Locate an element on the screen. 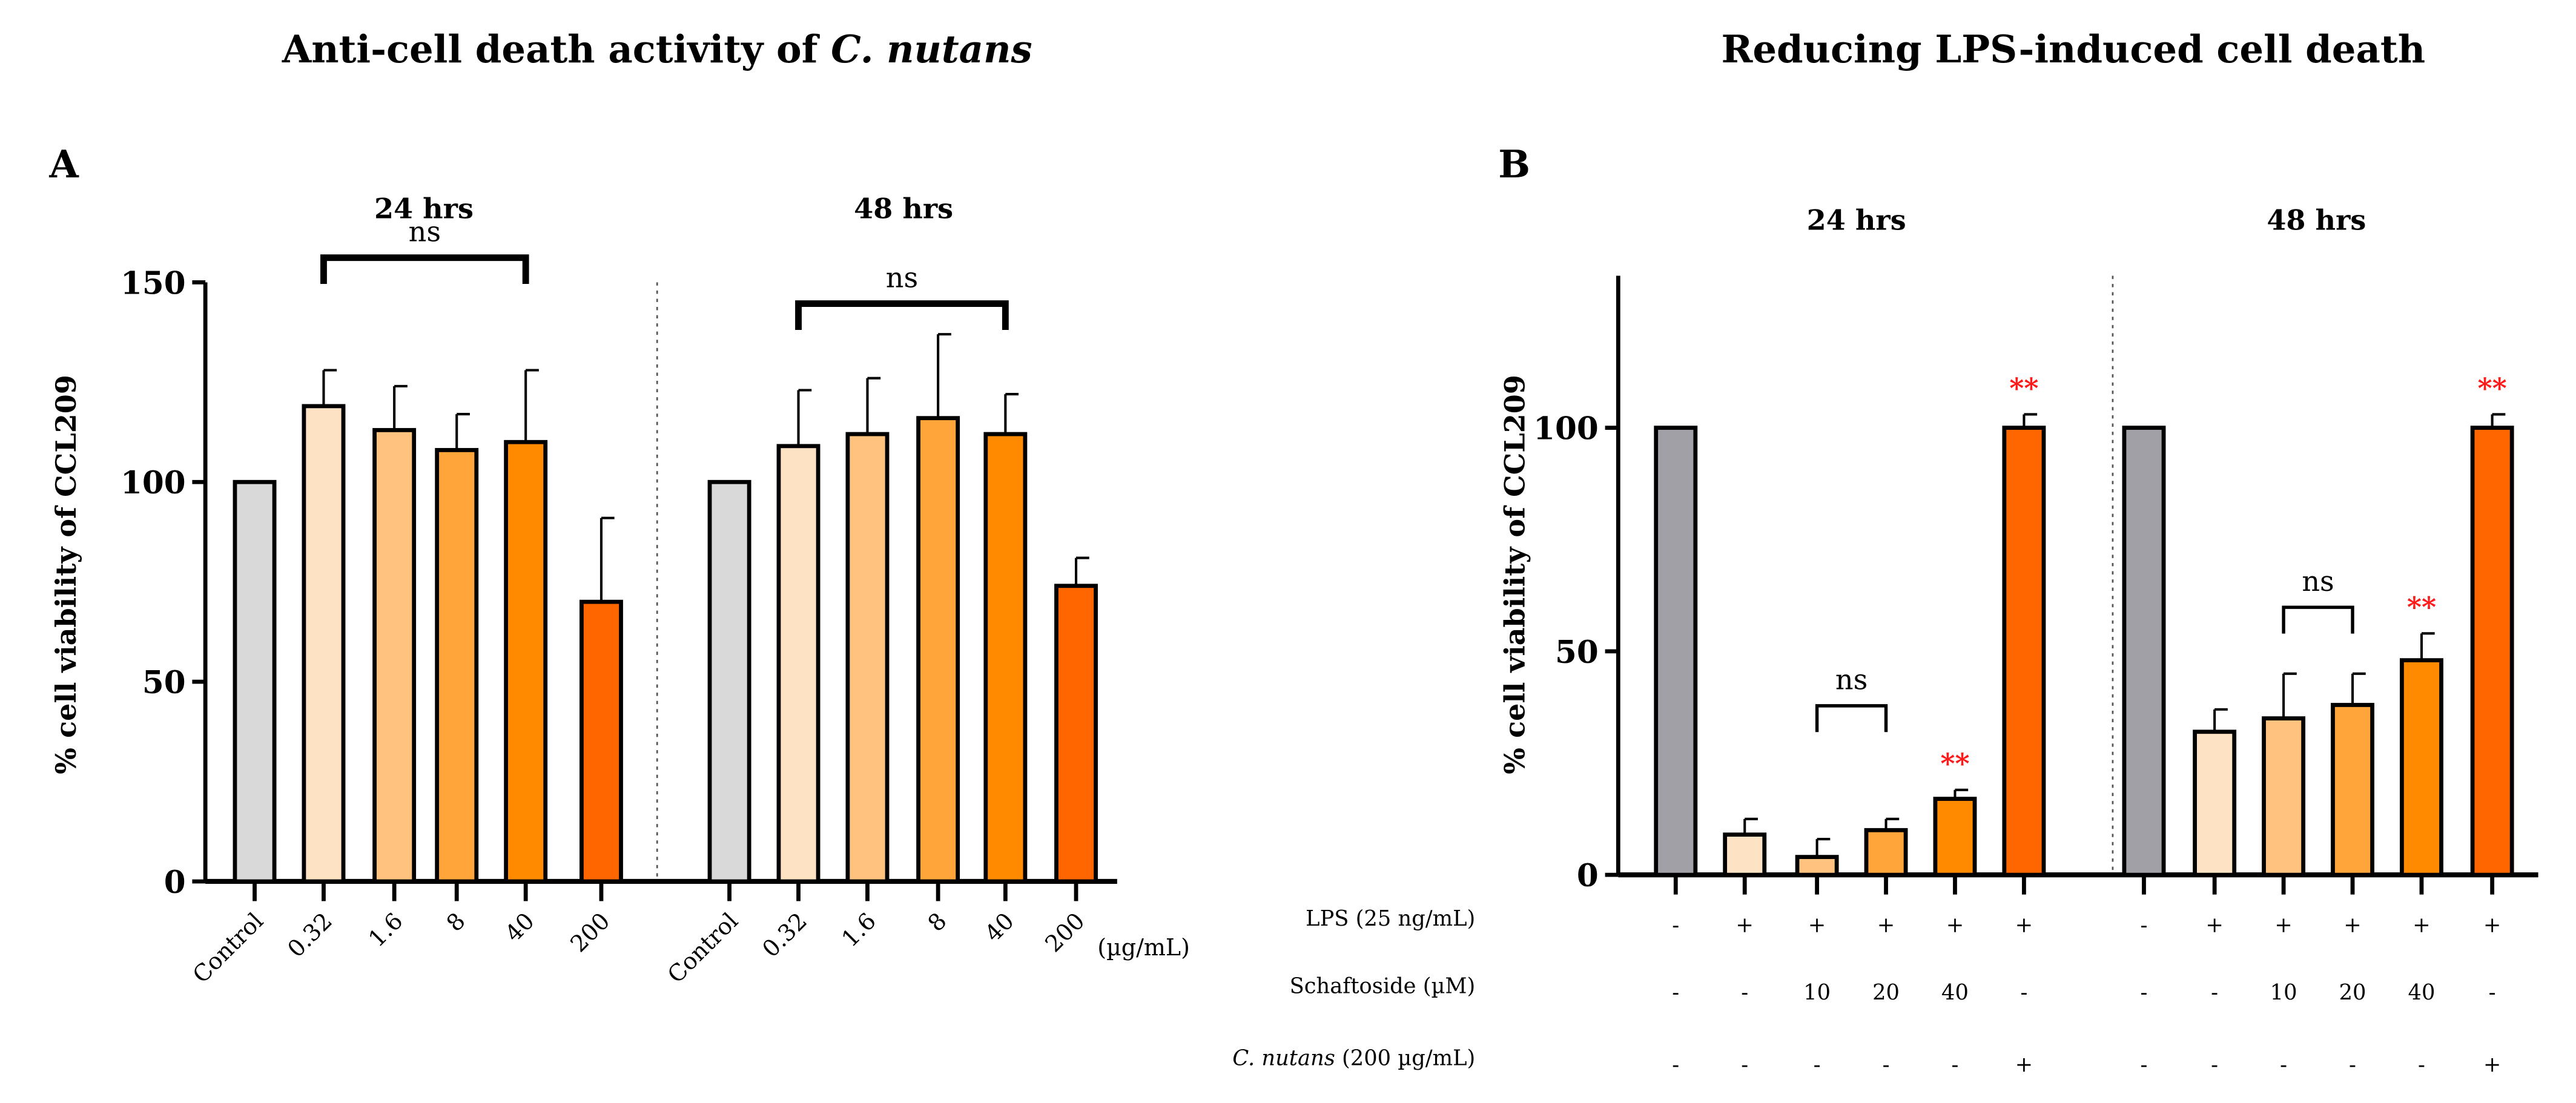 This screenshot has width=2576, height=1103. panel-a-unit-label: (µg/mL) is located at coordinates (1143, 947).